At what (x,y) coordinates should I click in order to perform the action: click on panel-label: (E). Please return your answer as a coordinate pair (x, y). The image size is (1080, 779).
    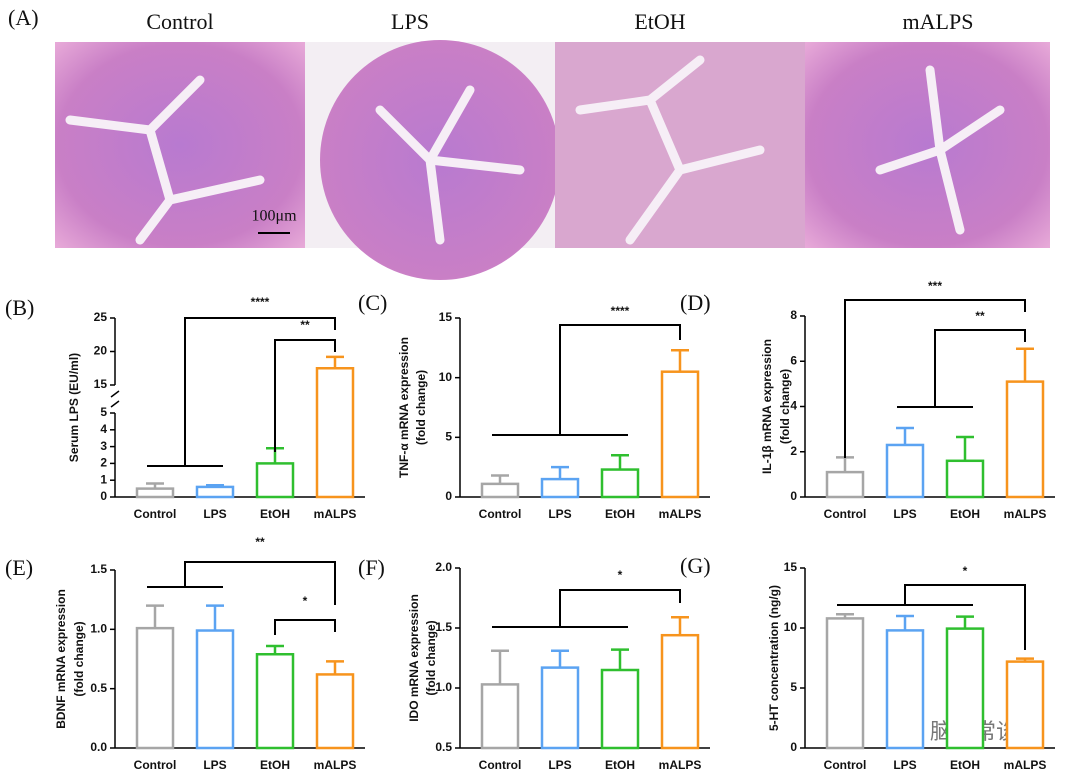
    Looking at the image, I should click on (19, 567).